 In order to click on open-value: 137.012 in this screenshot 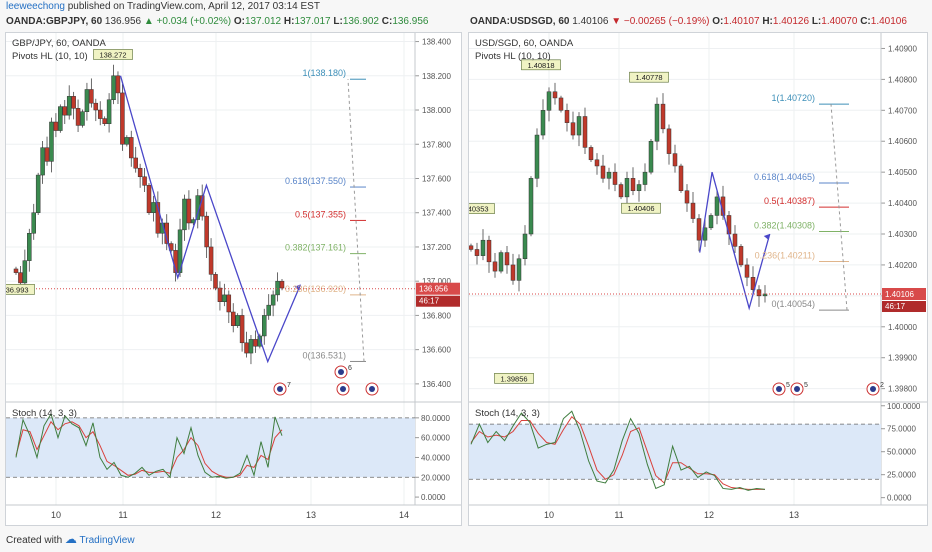, I will do `click(263, 21)`.